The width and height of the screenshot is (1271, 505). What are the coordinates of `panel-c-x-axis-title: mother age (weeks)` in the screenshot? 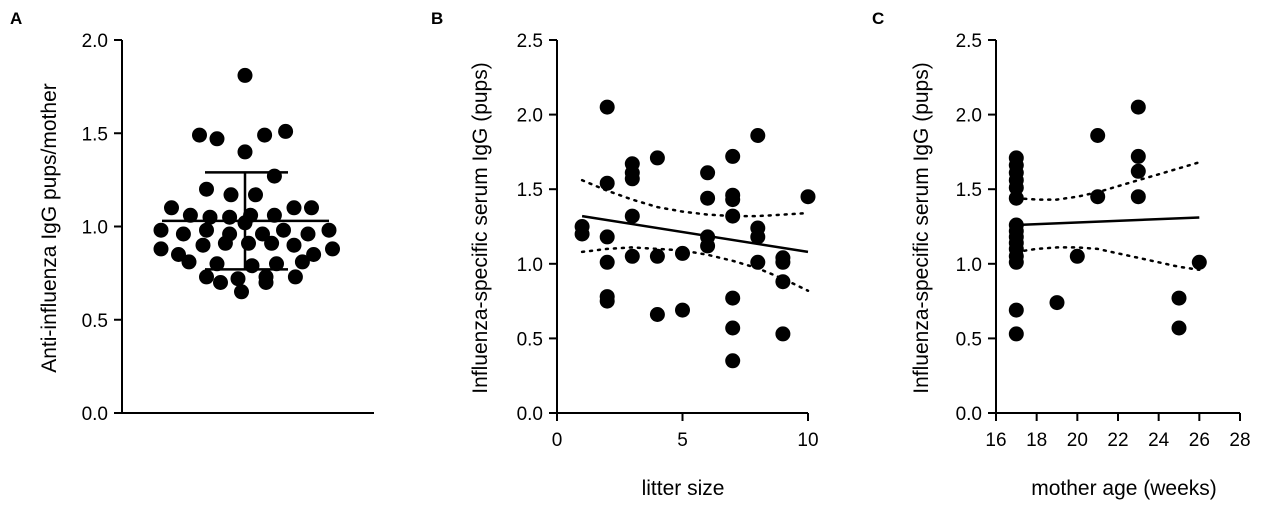 It's located at (1124, 488).